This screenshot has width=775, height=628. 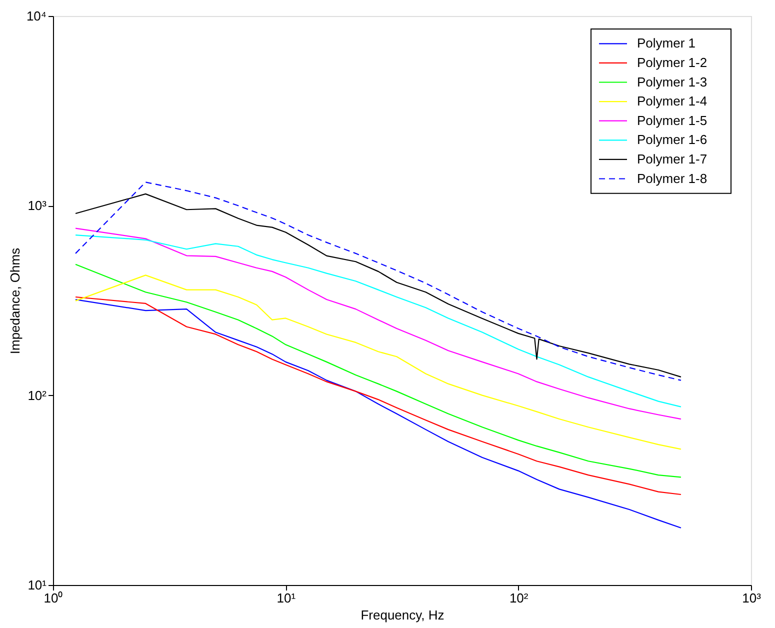 What do you see at coordinates (672, 82) in the screenshot?
I see `legend-label: Polymer 1-3` at bounding box center [672, 82].